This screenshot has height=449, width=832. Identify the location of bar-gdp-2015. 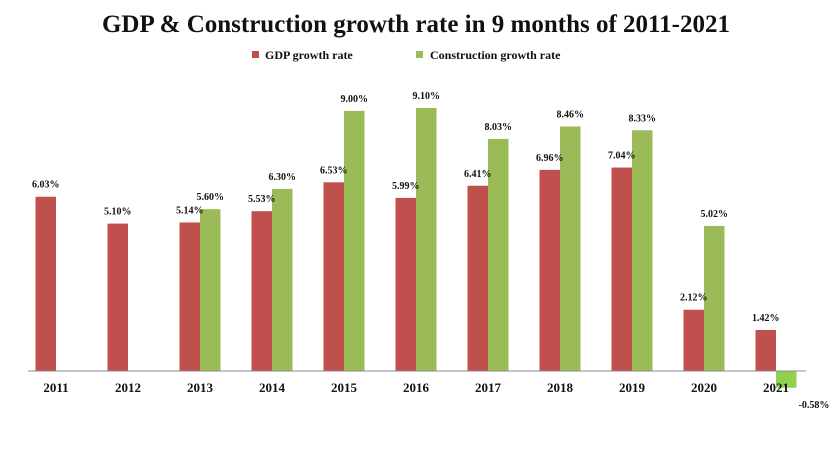
(333, 276).